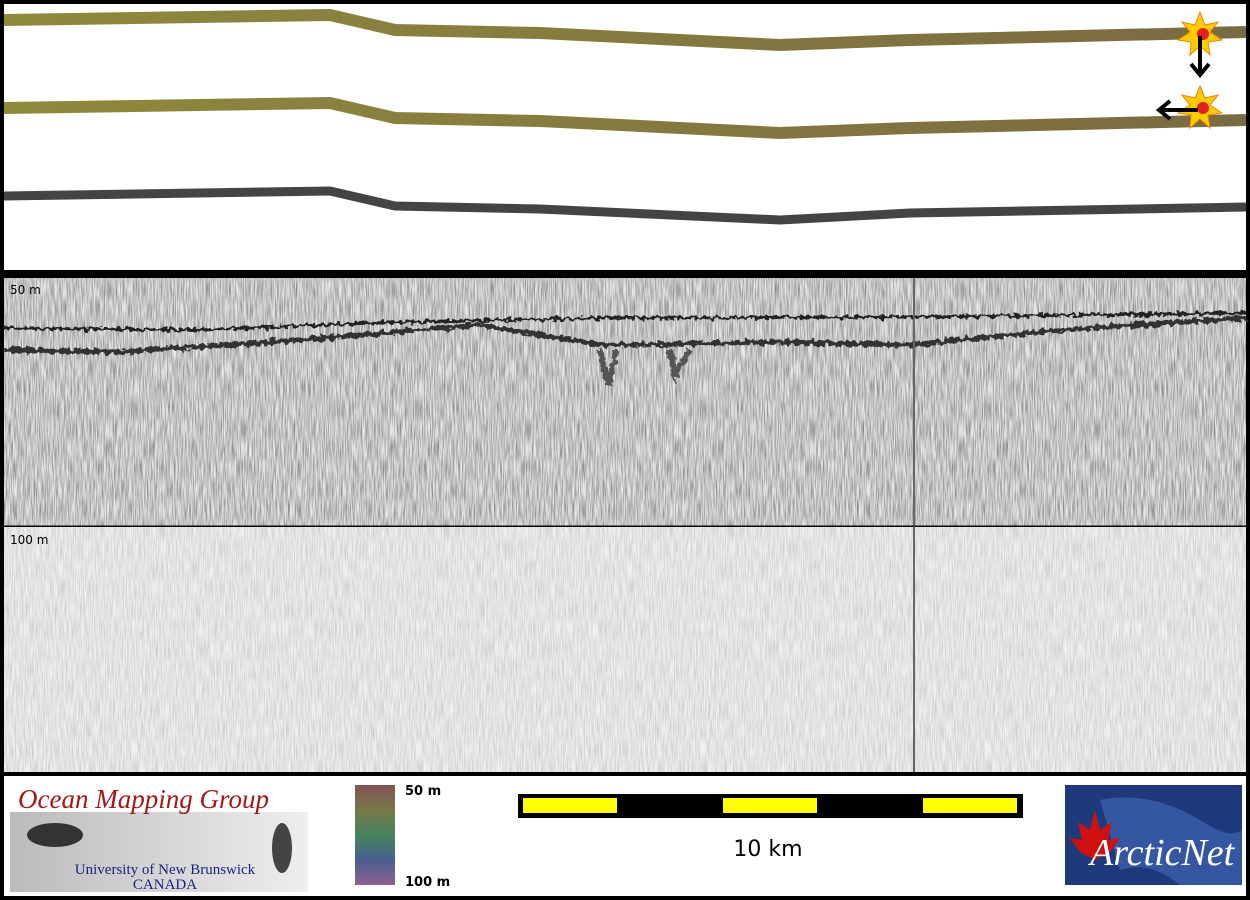  I want to click on colorbar, so click(375, 835).